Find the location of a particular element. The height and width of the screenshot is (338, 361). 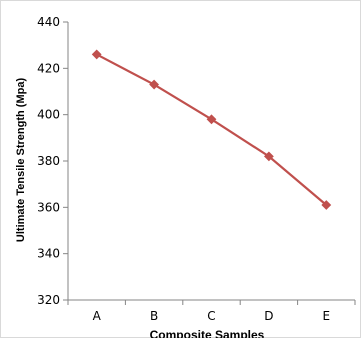

x-ticks: A B C D E is located at coordinates (211, 311).